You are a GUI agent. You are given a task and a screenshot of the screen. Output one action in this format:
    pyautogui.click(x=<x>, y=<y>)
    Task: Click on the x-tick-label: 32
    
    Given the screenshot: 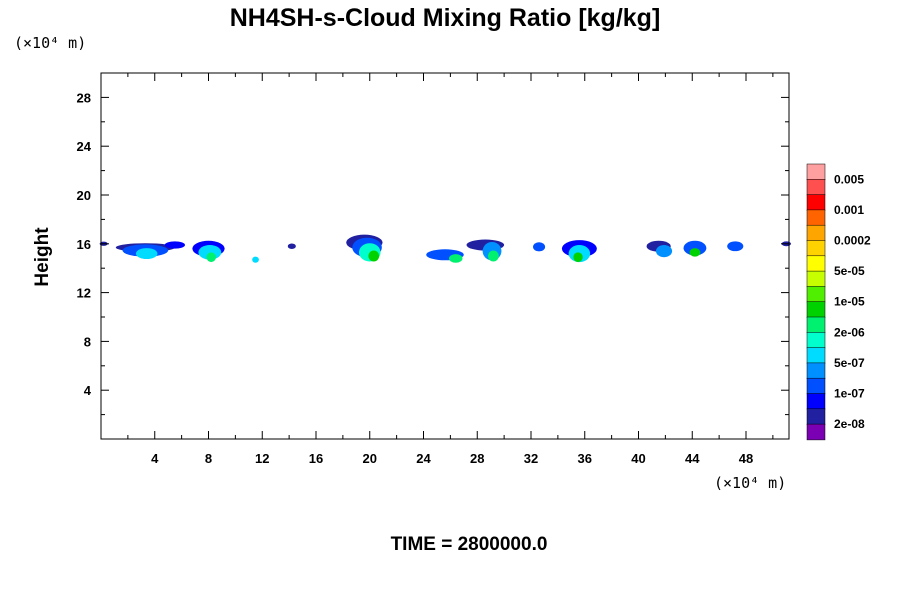 What is the action you would take?
    pyautogui.click(x=531, y=458)
    